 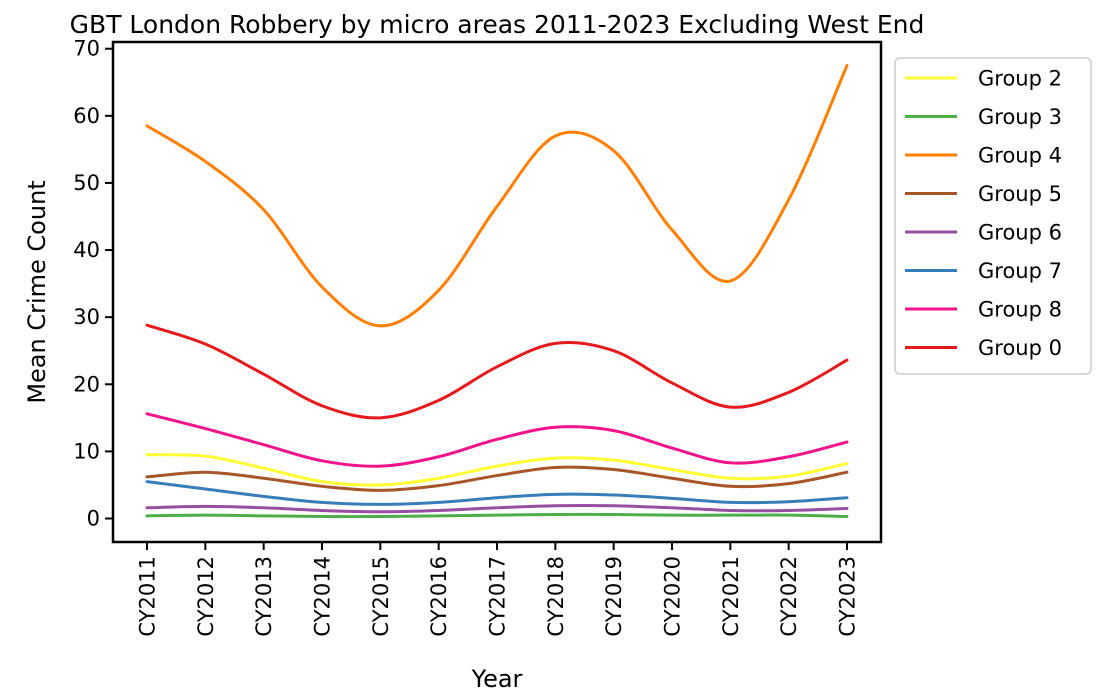 I want to click on legend-label-group-5: Group 5, so click(x=1020, y=194).